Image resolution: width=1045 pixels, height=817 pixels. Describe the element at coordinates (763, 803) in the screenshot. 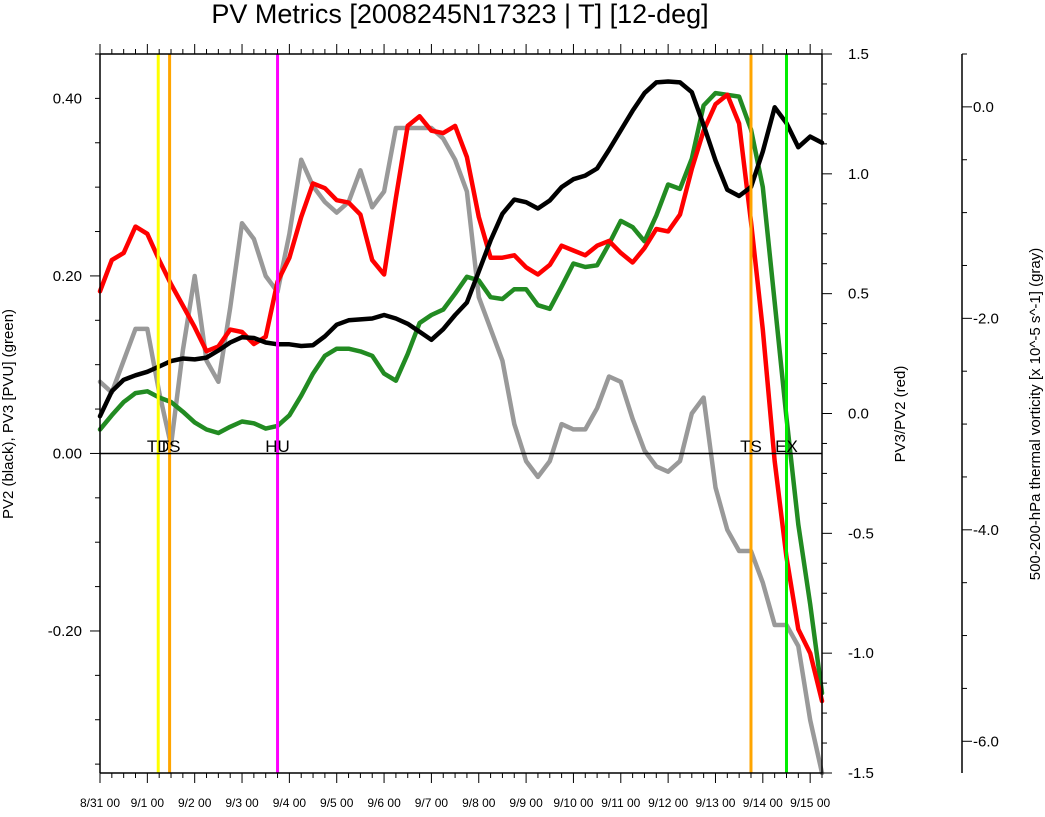

I see `x-tick-label: 9/14 00` at that location.